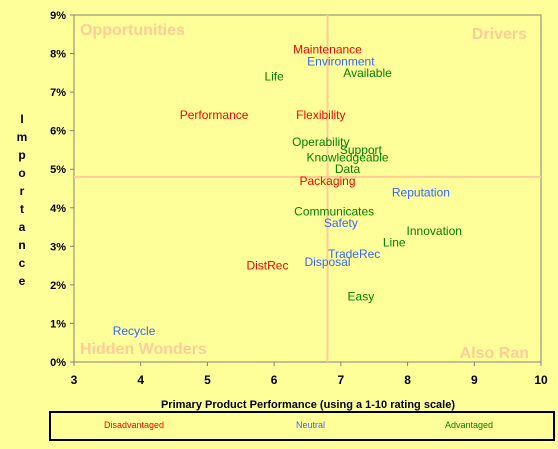 Image resolution: width=558 pixels, height=449 pixels. I want to click on point-label-innovation: Innovation, so click(434, 231).